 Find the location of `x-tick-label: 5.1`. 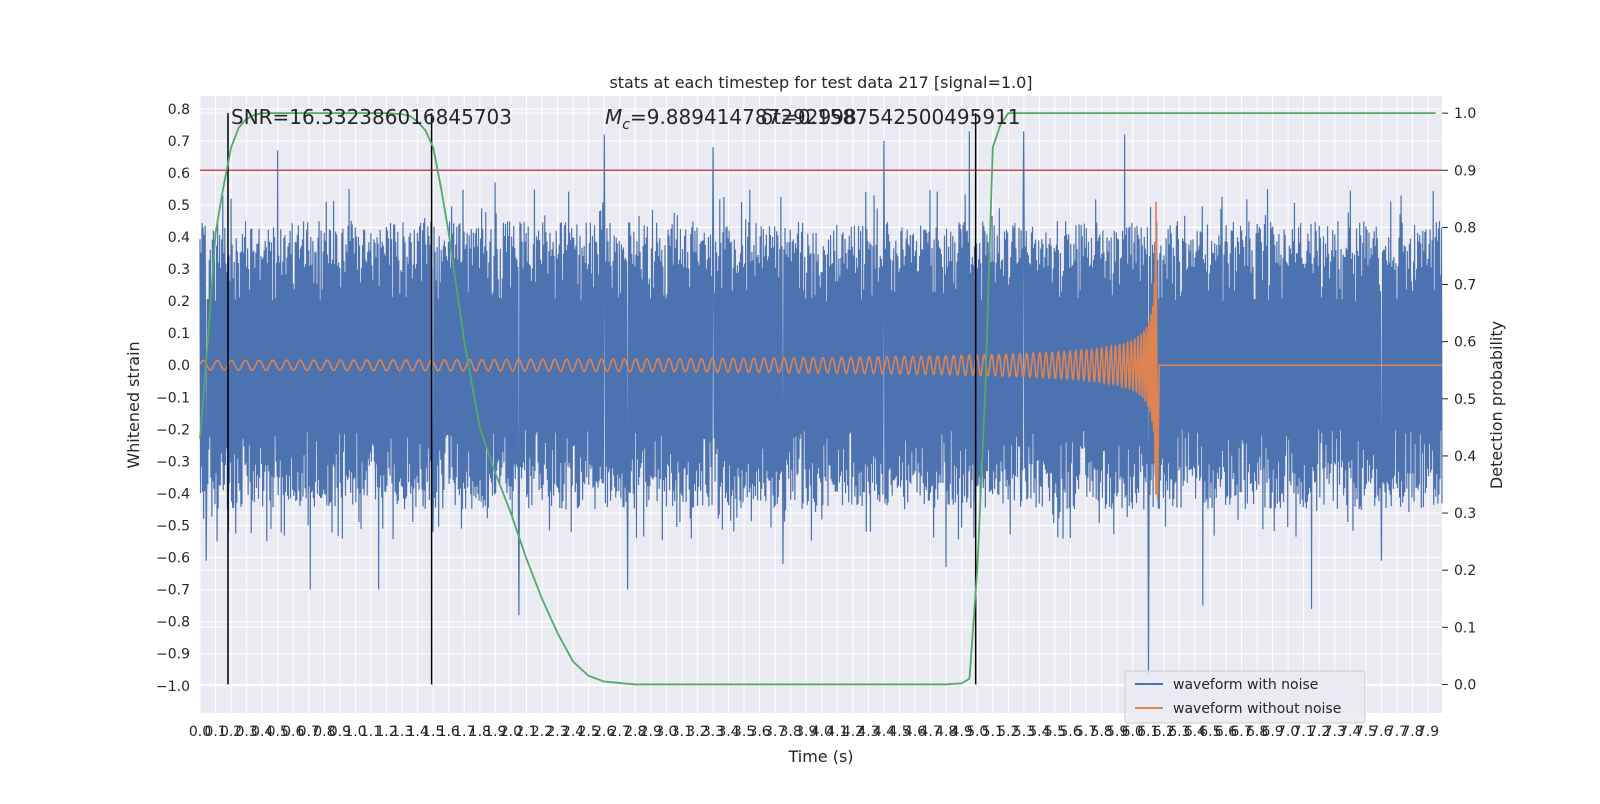

x-tick-label: 5.1 is located at coordinates (993, 732).